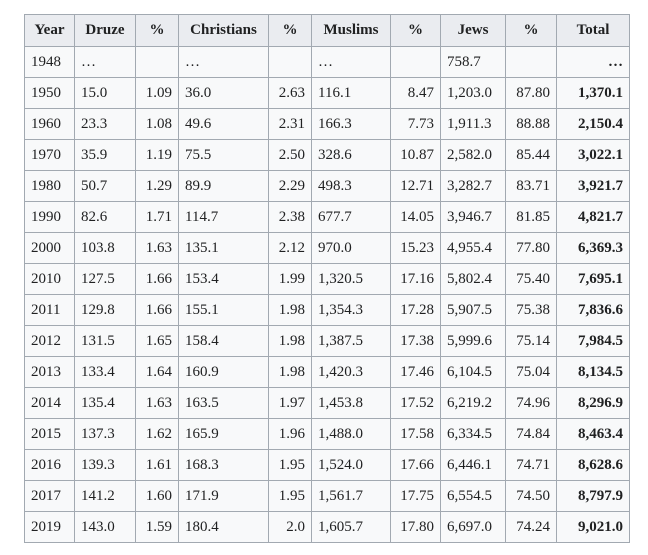  I want to click on table-cell: 677.7, so click(351, 217).